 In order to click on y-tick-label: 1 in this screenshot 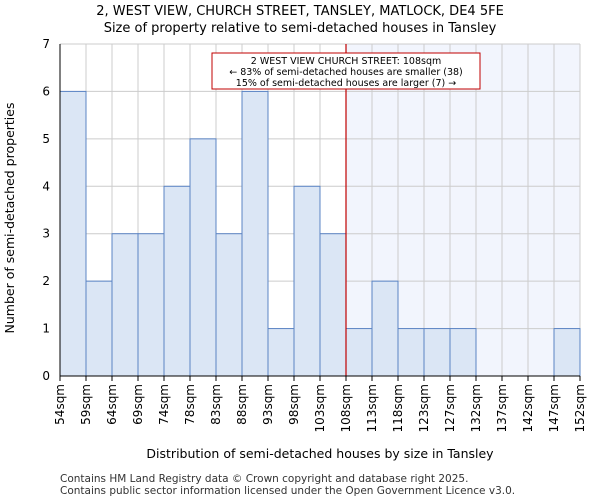, I will do `click(46, 329)`.